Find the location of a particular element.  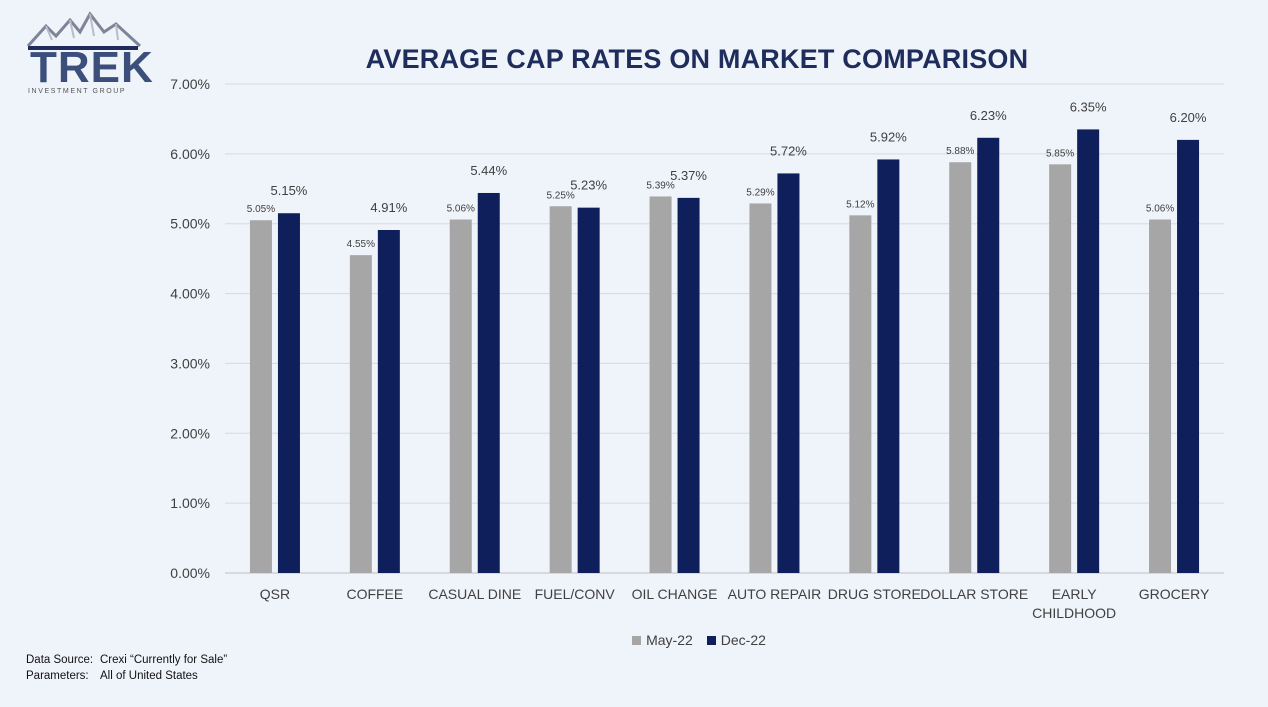

x-tick-label: CASUAL DINE is located at coordinates (474, 594).